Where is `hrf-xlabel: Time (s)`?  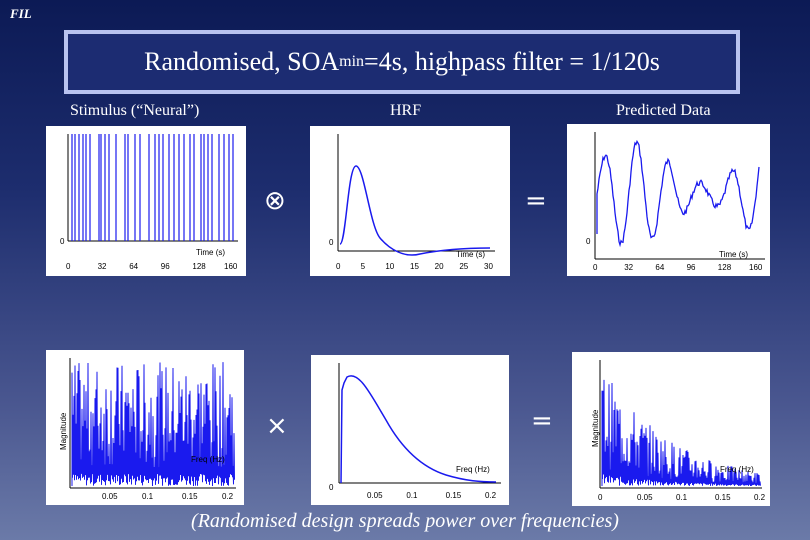 hrf-xlabel: Time (s) is located at coordinates (470, 254).